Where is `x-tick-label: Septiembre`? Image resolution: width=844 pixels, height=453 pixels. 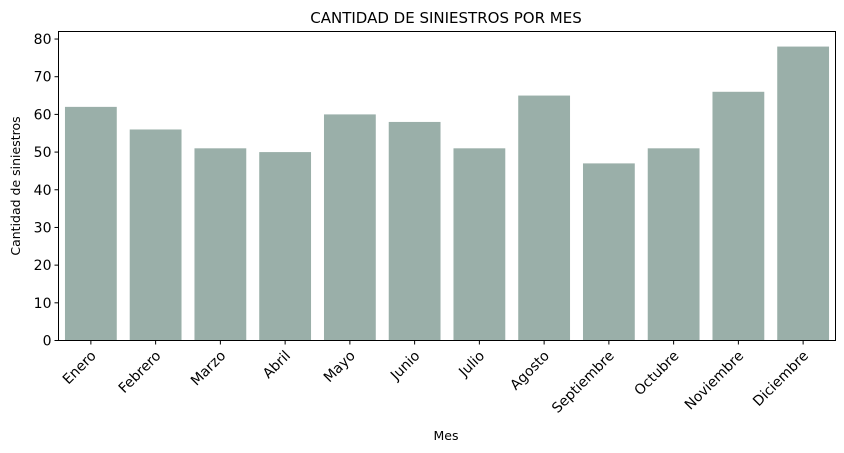
x-tick-label: Septiembre is located at coordinates (583, 382).